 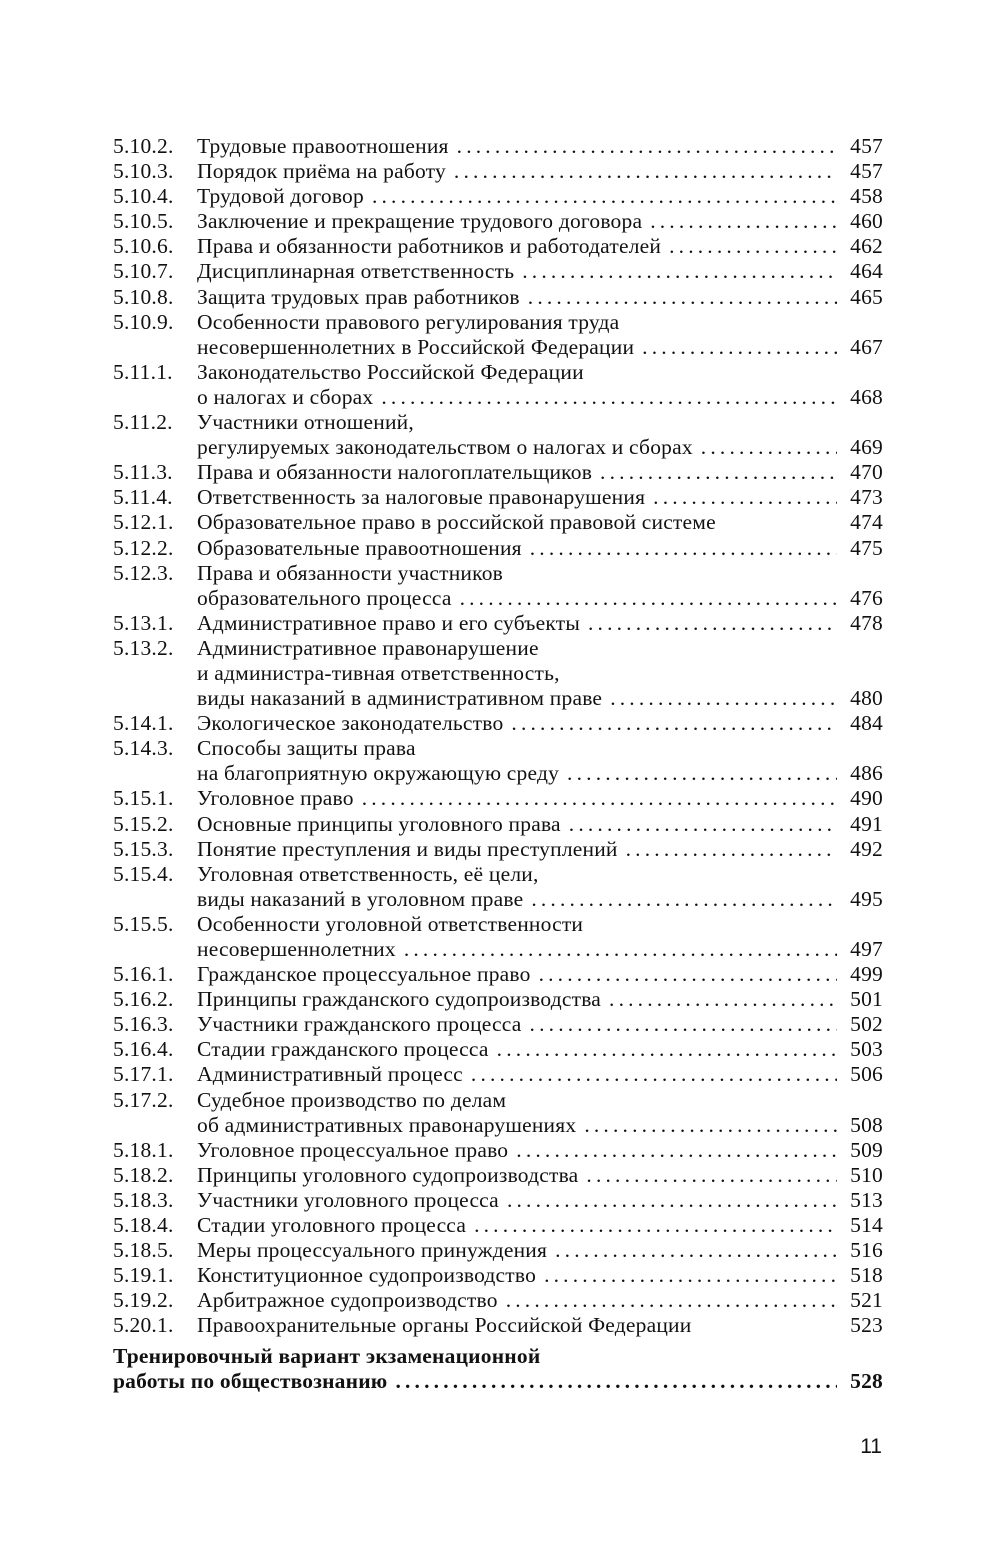 What do you see at coordinates (866, 171) in the screenshot?
I see `page-ref: 457` at bounding box center [866, 171].